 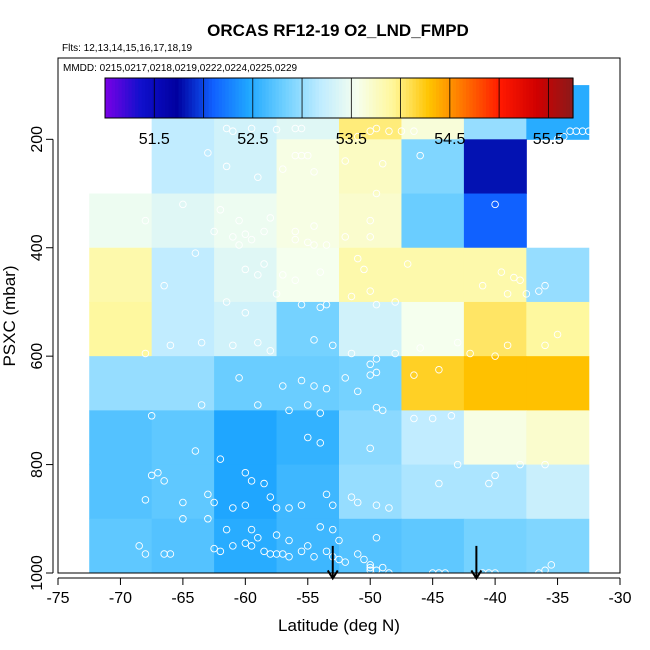 I want to click on x-axis-label: Latitude (deg N), so click(x=339, y=625).